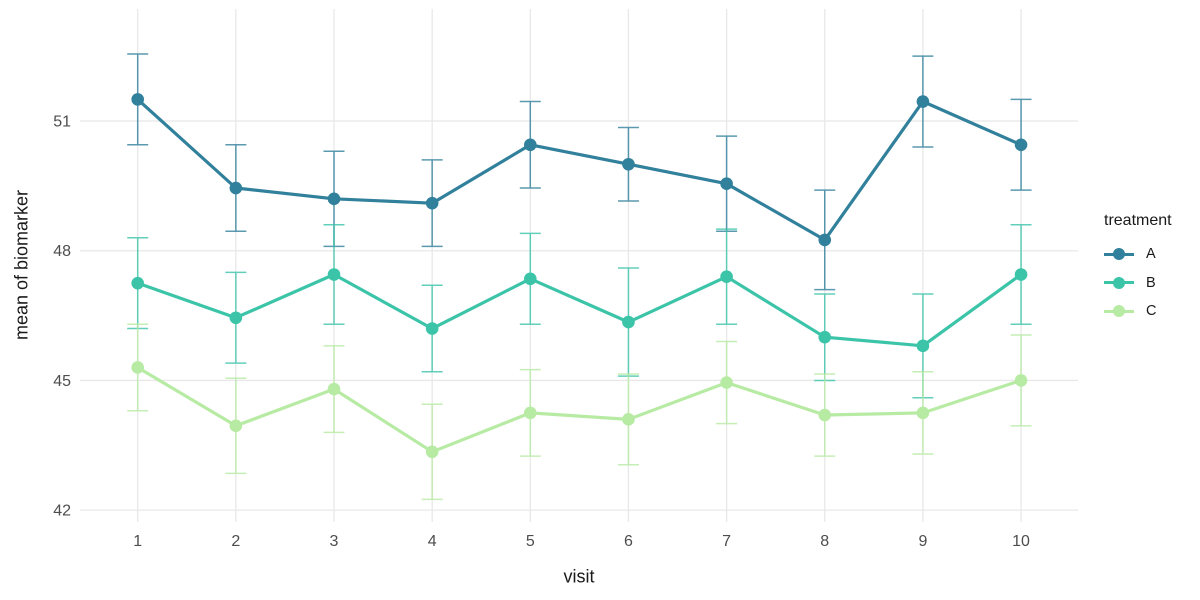  I want to click on x-tick-label-1: 1, so click(137, 541).